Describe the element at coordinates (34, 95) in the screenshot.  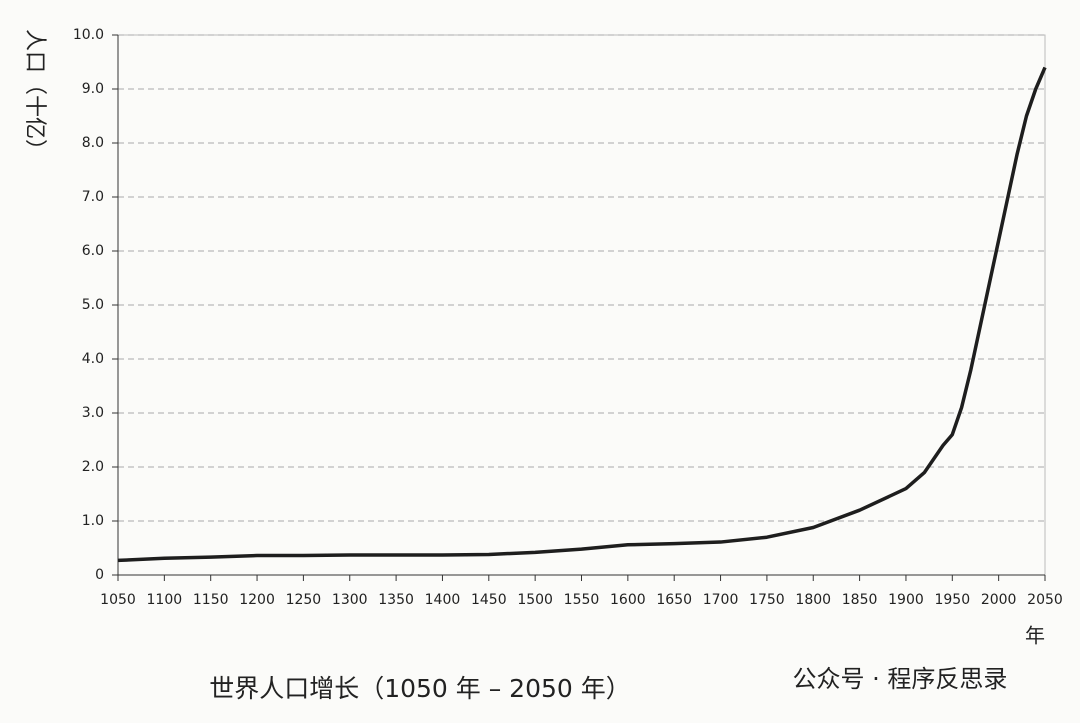
I see `y-axis-label: 人口（十亿）` at that location.